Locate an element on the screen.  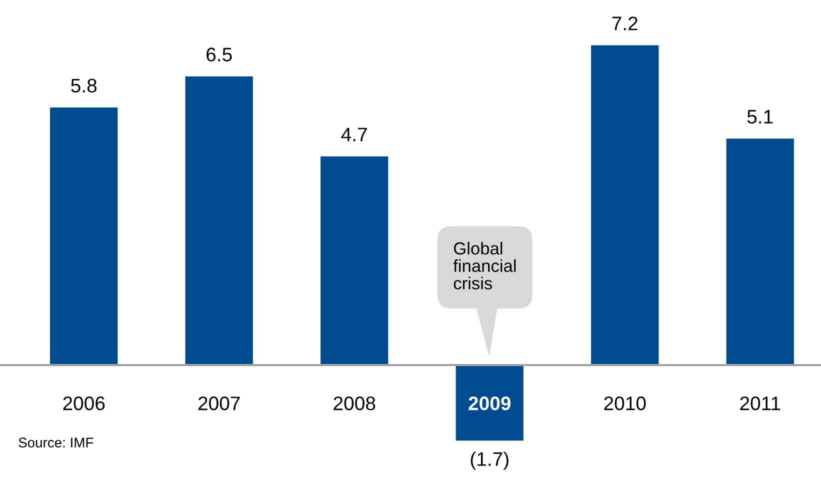
x-tick-label: 2008 is located at coordinates (355, 403).